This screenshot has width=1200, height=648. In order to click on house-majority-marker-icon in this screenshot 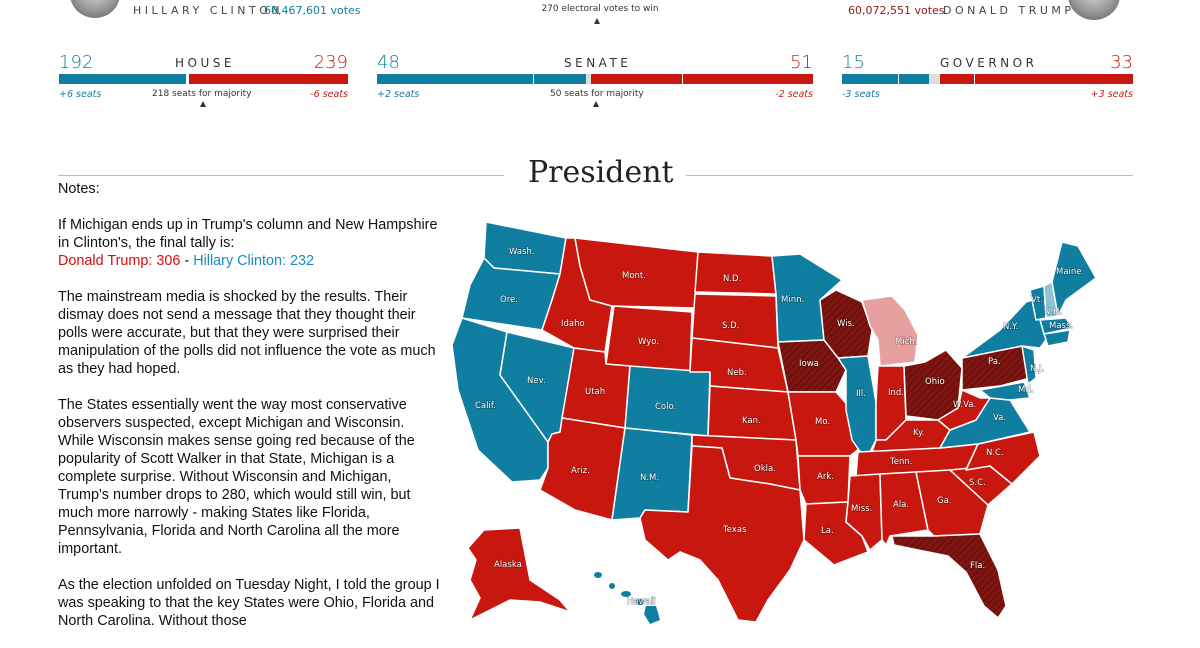, I will do `click(203, 104)`.